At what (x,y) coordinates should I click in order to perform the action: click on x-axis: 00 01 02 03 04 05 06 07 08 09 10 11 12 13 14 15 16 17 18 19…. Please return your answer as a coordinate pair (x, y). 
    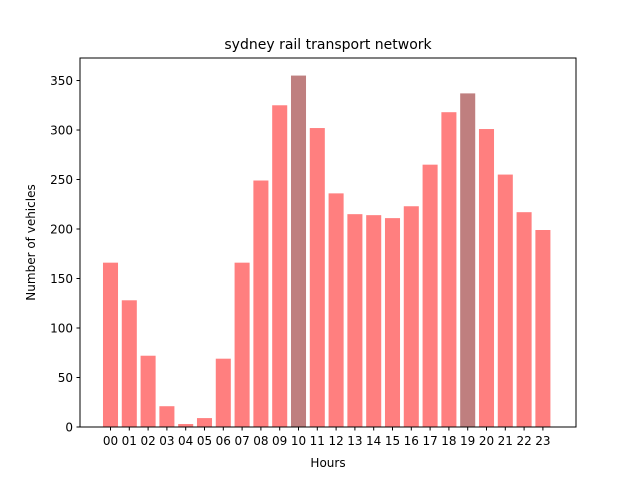
    Looking at the image, I should click on (327, 437).